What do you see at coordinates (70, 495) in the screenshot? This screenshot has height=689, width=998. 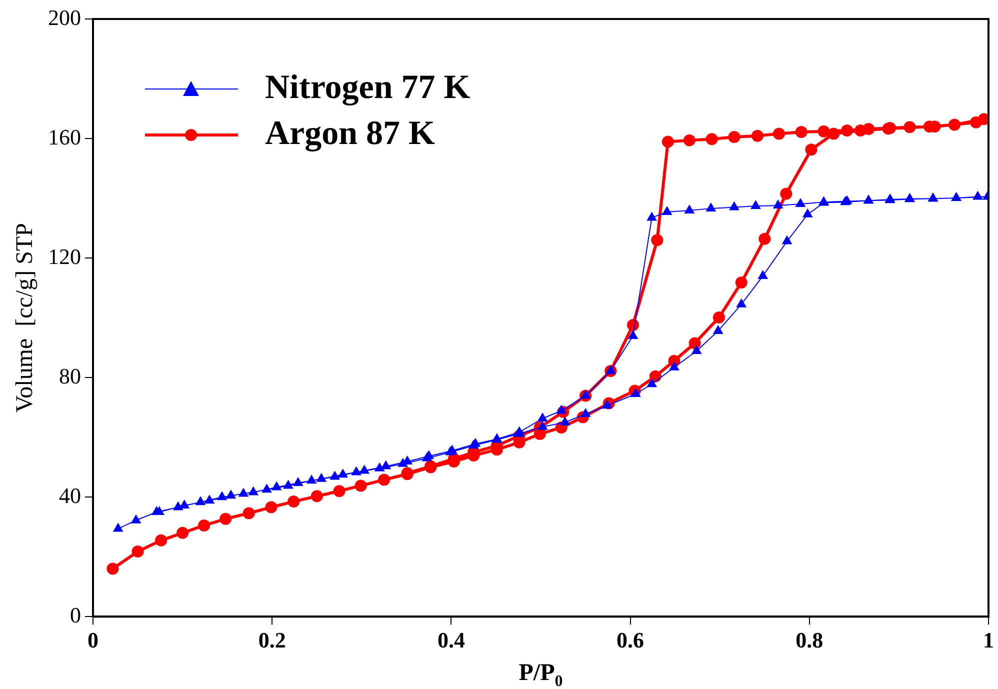 I see `y-tick-label: 40` at bounding box center [70, 495].